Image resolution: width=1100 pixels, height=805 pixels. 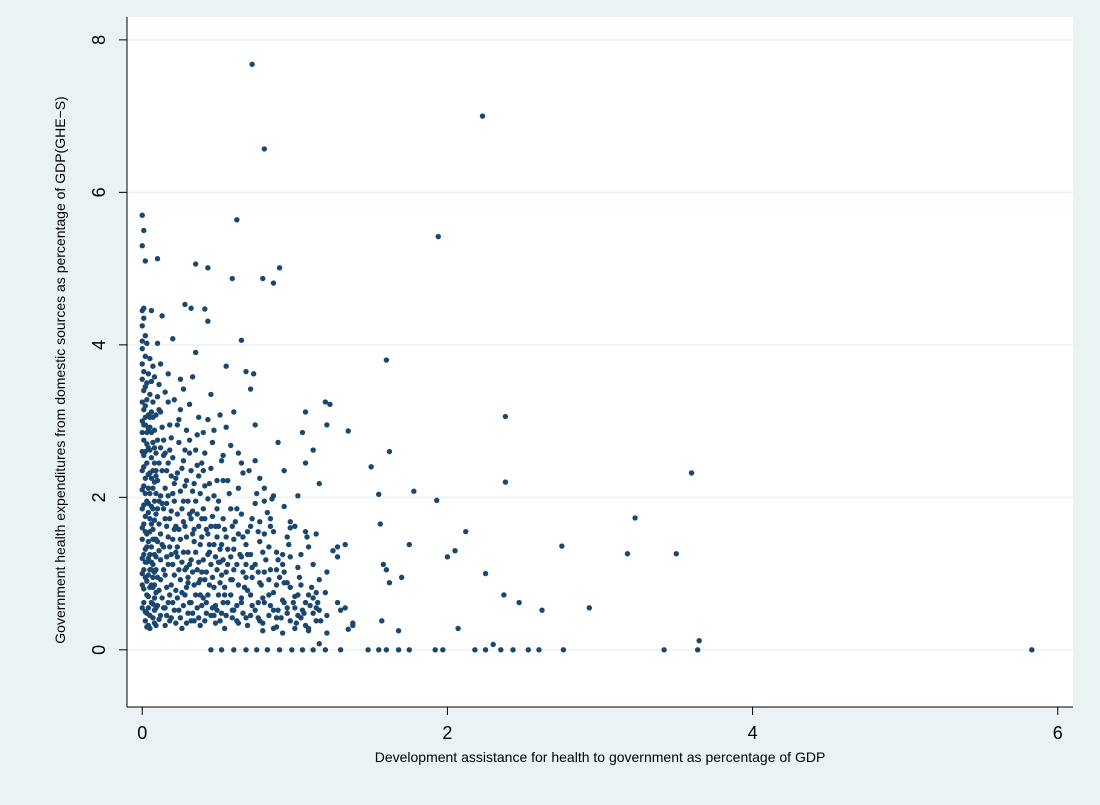 What do you see at coordinates (99, 345) in the screenshot?
I see `y-tick-label: 4` at bounding box center [99, 345].